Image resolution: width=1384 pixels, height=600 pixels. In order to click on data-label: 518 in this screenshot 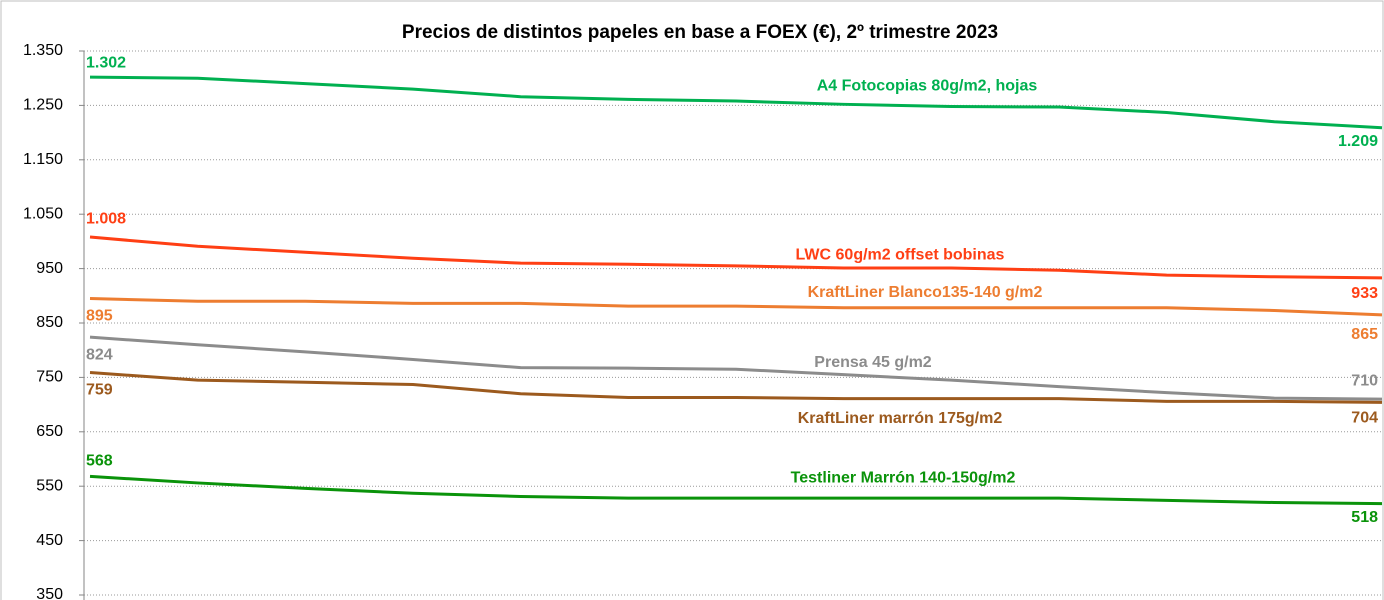, I will do `click(1364, 517)`.